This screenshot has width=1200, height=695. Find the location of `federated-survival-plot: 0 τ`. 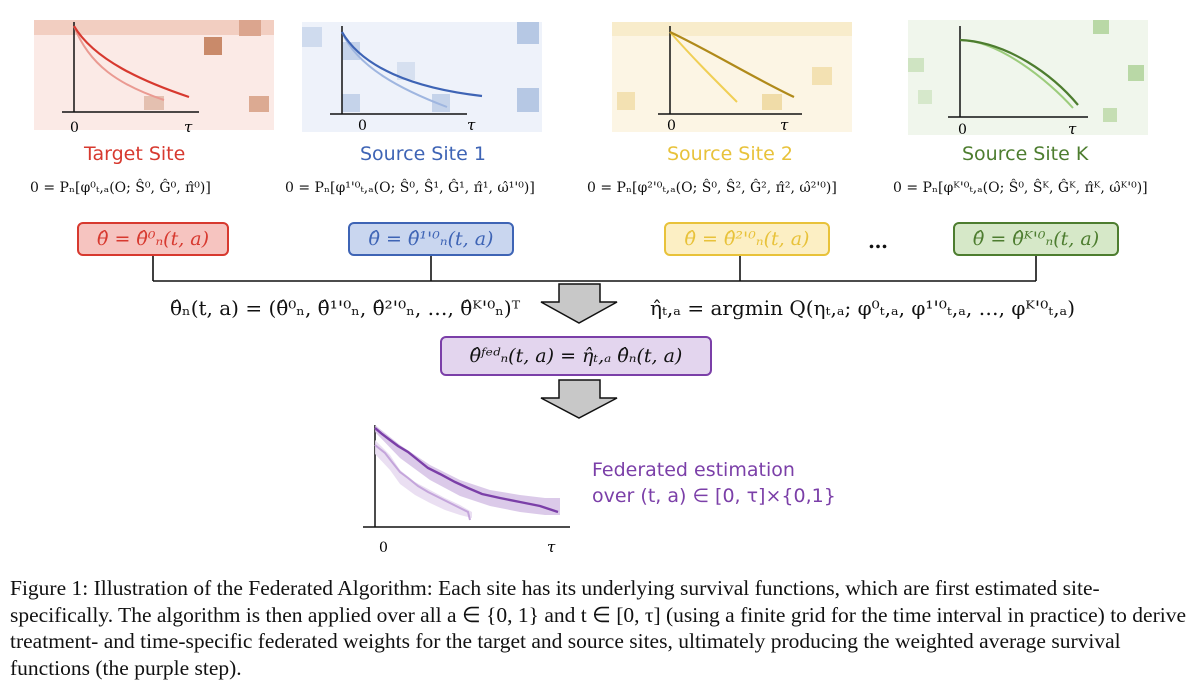

federated-survival-plot: 0 τ is located at coordinates (466, 490).